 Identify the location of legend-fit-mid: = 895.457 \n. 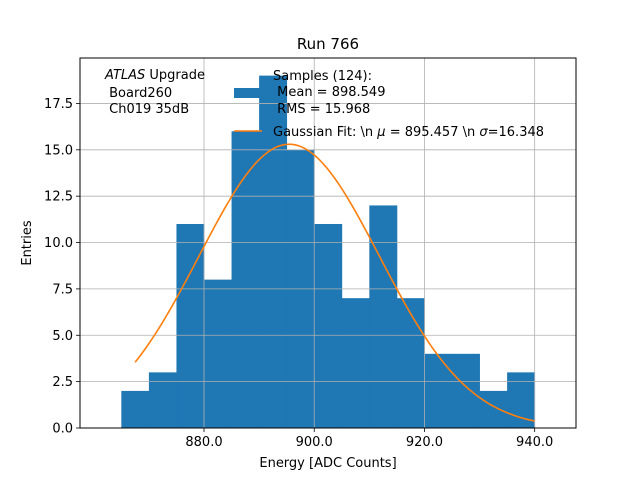
(433, 132).